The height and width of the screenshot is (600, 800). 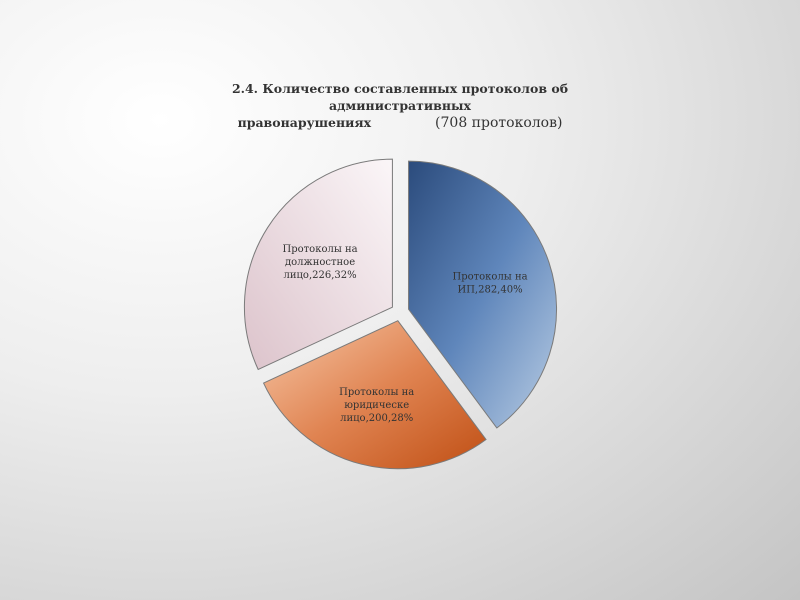 I want to click on slice-label-2: Протоколы на должностное лицо,226,32%, so click(x=320, y=262).